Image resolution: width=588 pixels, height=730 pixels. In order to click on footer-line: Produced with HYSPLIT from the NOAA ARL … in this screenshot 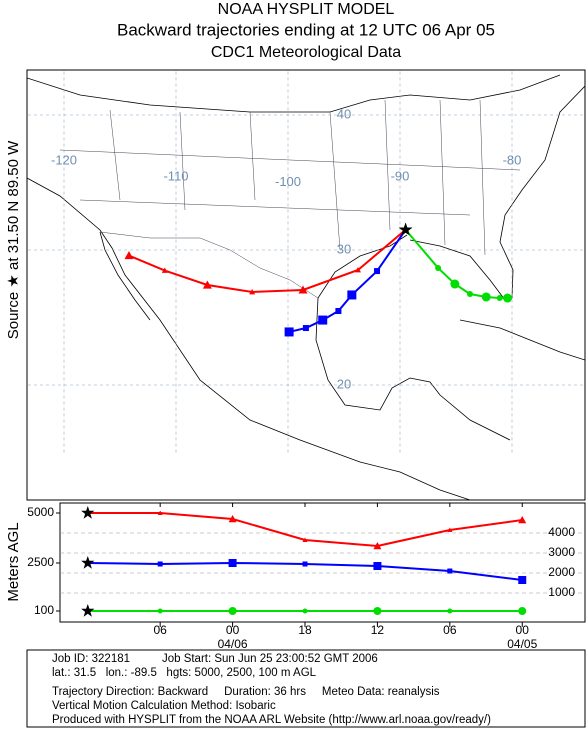, I will do `click(271, 720)`.